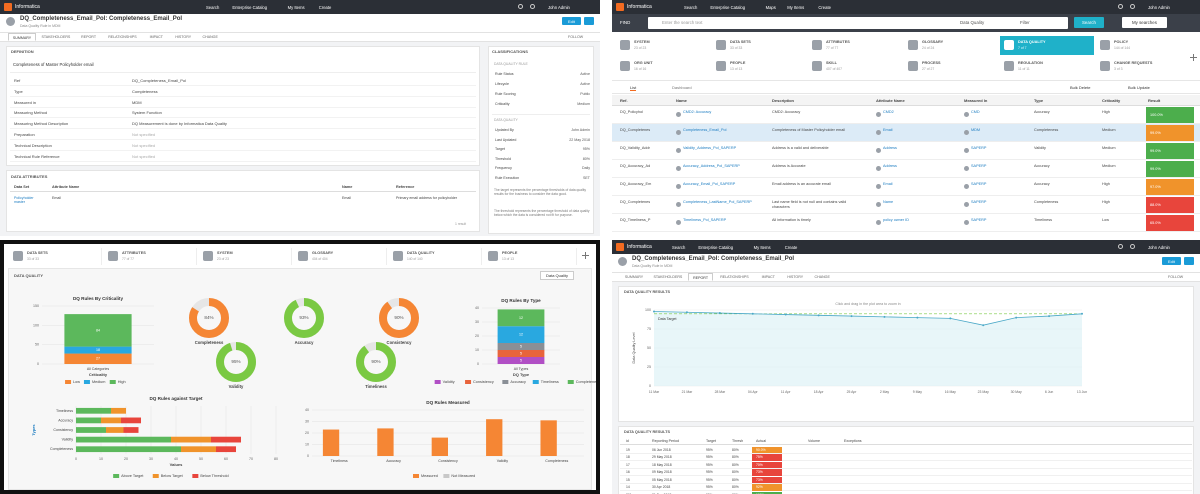  I want to click on nav-item: Maps, so click(770, 7).